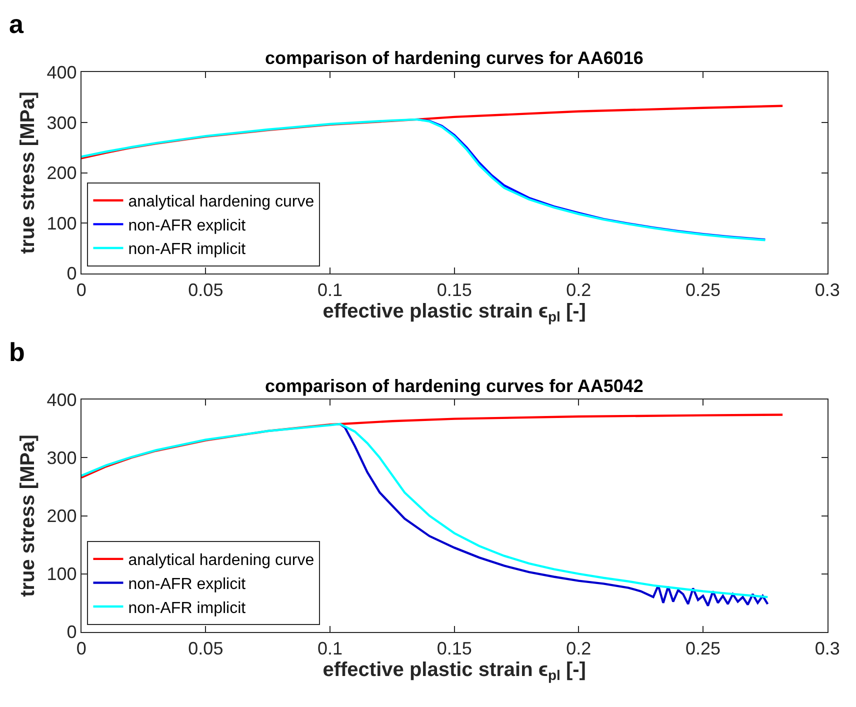 Image resolution: width=856 pixels, height=707 pixels. What do you see at coordinates (16, 24) in the screenshot?
I see `text: a` at bounding box center [16, 24].